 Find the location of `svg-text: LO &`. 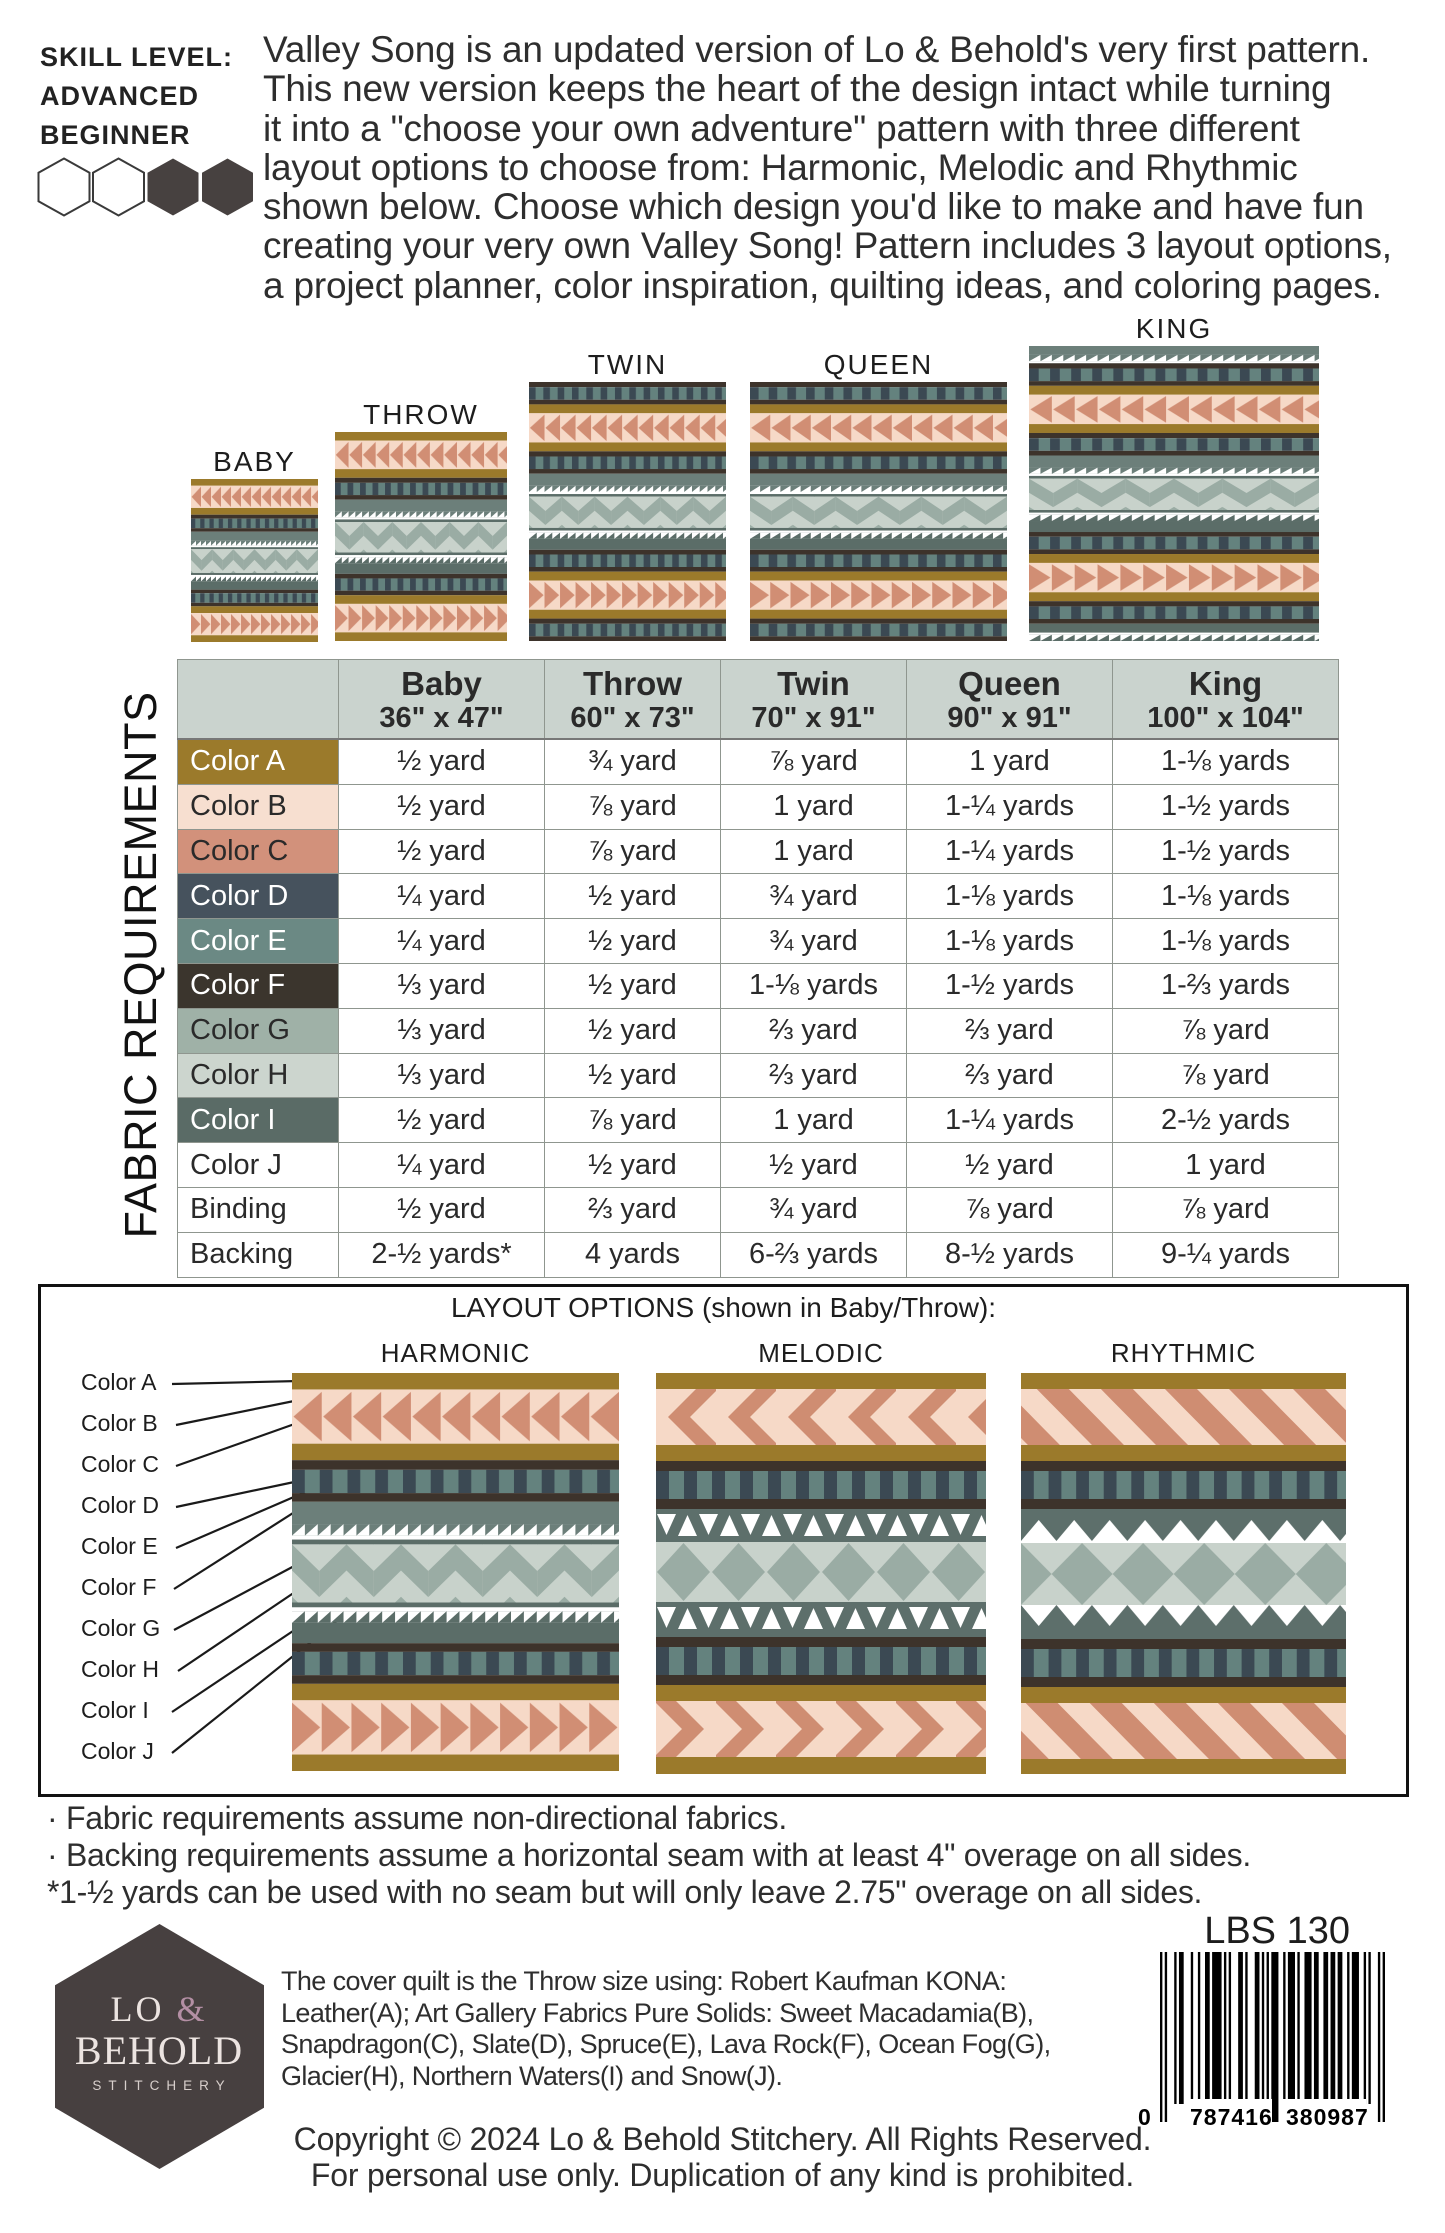

svg-text: LO & is located at coordinates (158, 2009).